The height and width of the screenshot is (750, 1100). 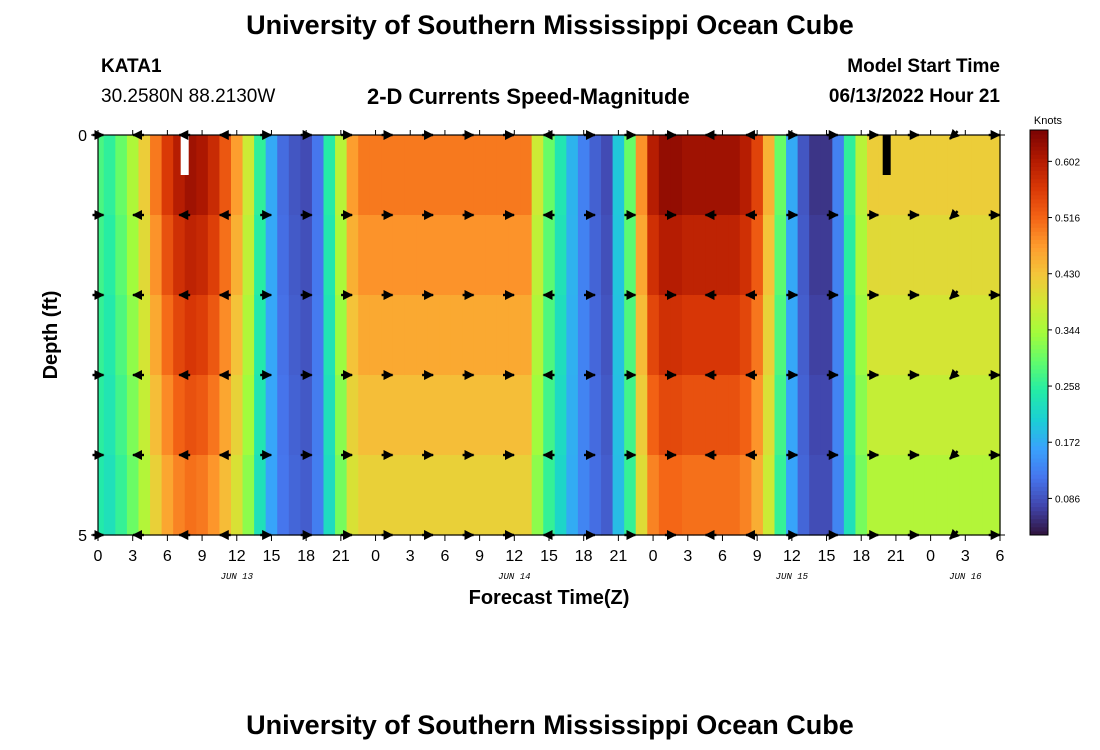 What do you see at coordinates (375, 556) in the screenshot?
I see `x-tick-label: 0` at bounding box center [375, 556].